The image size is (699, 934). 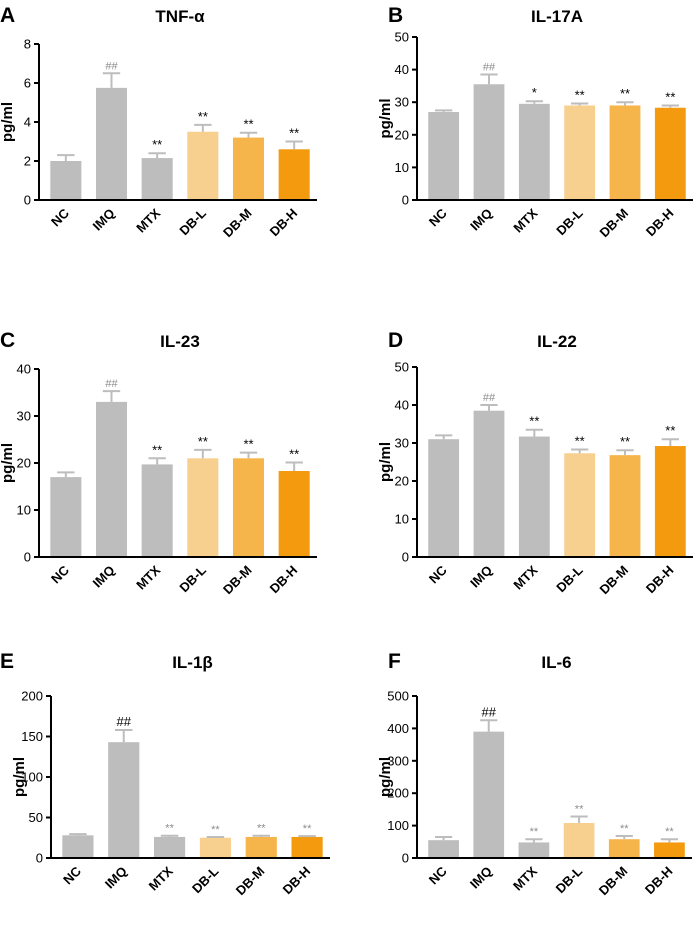 What do you see at coordinates (180, 16) in the screenshot?
I see `chart-title: TNF-α` at bounding box center [180, 16].